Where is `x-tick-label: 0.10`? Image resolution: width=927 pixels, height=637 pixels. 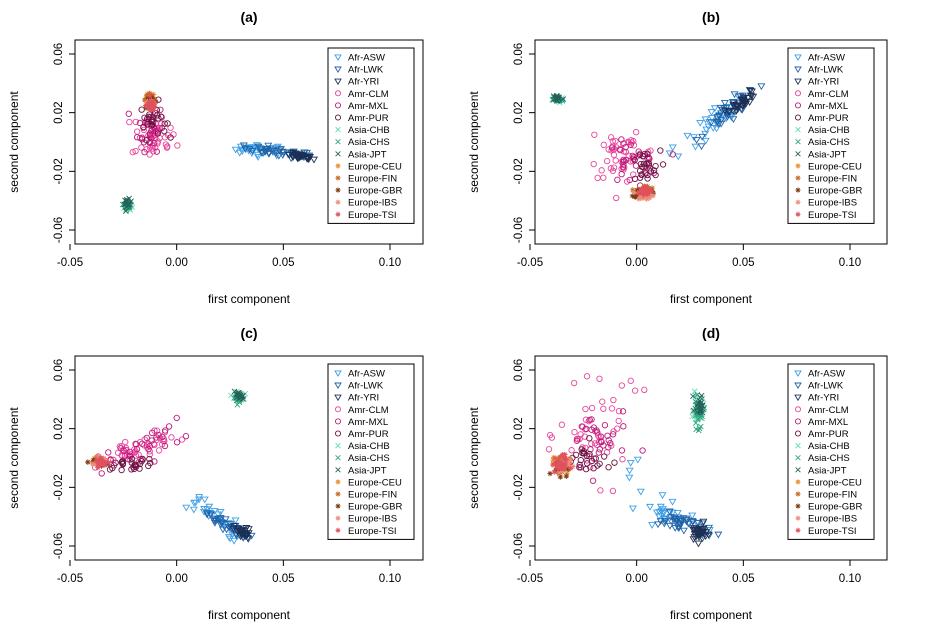 x-tick-label: 0.10 is located at coordinates (850, 579).